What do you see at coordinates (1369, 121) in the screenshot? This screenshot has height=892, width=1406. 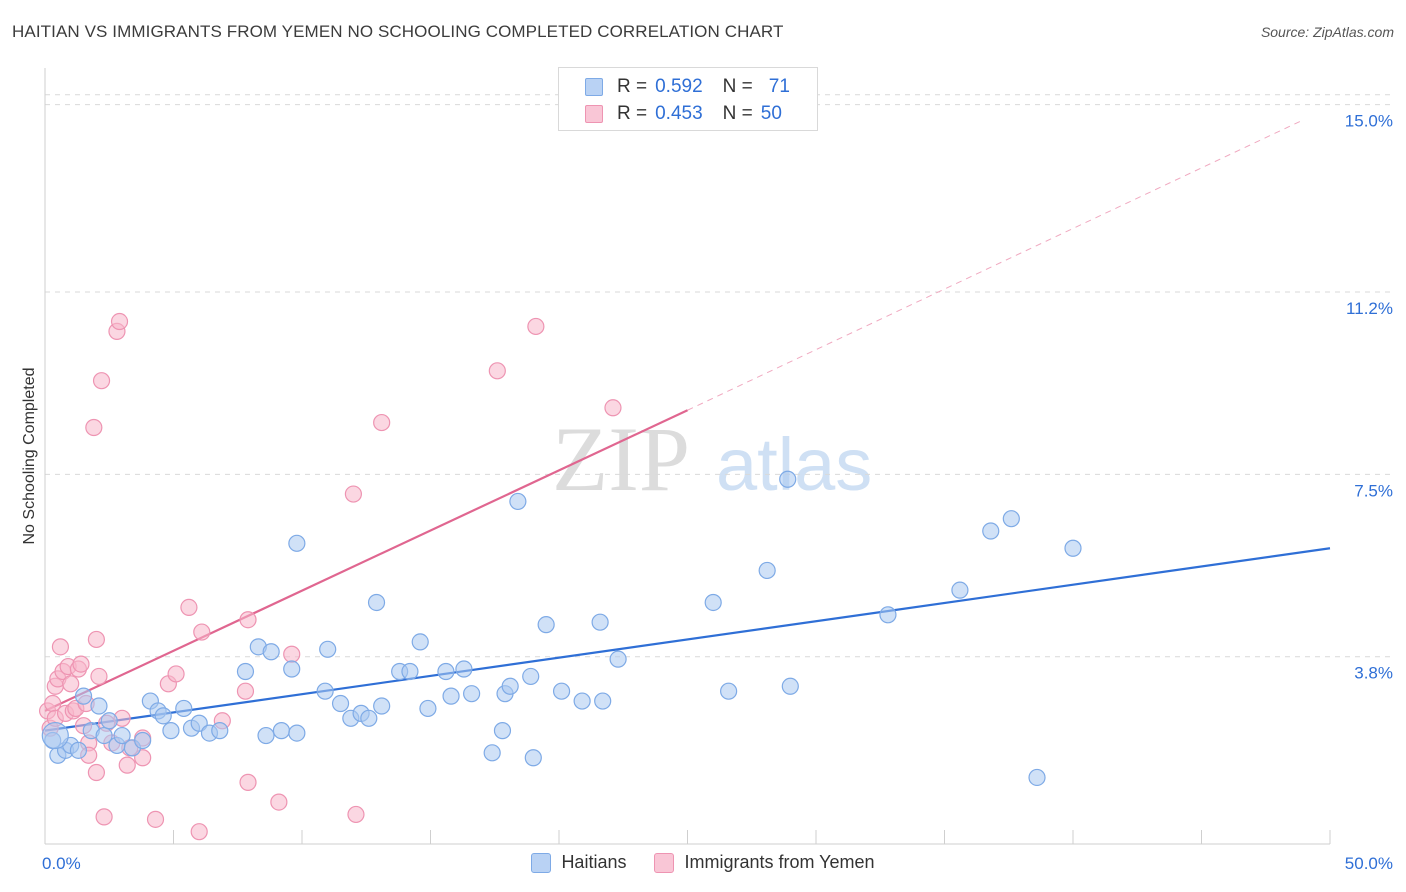 I see `y-tick-label: 15.0%` at bounding box center [1369, 121].